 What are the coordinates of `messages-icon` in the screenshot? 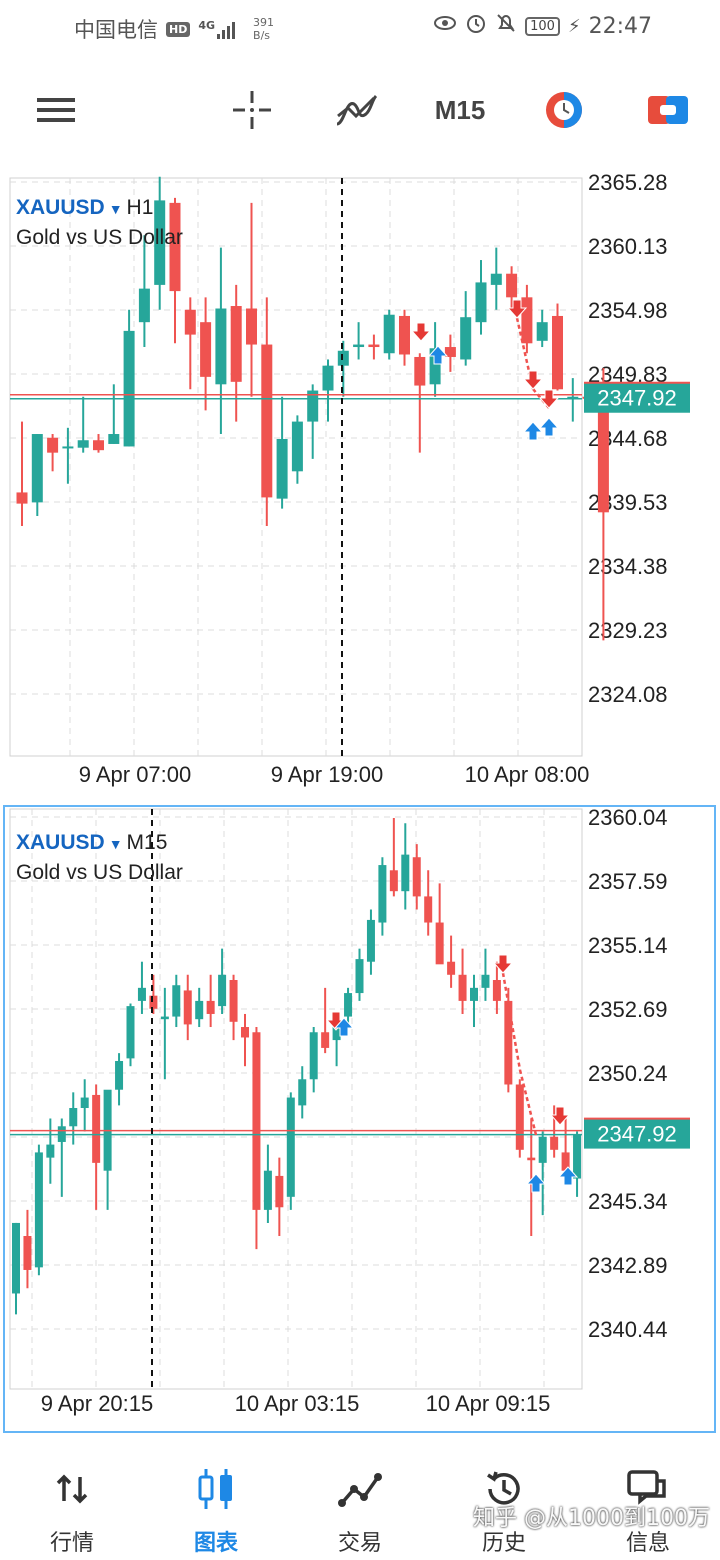 It's located at (648, 1489).